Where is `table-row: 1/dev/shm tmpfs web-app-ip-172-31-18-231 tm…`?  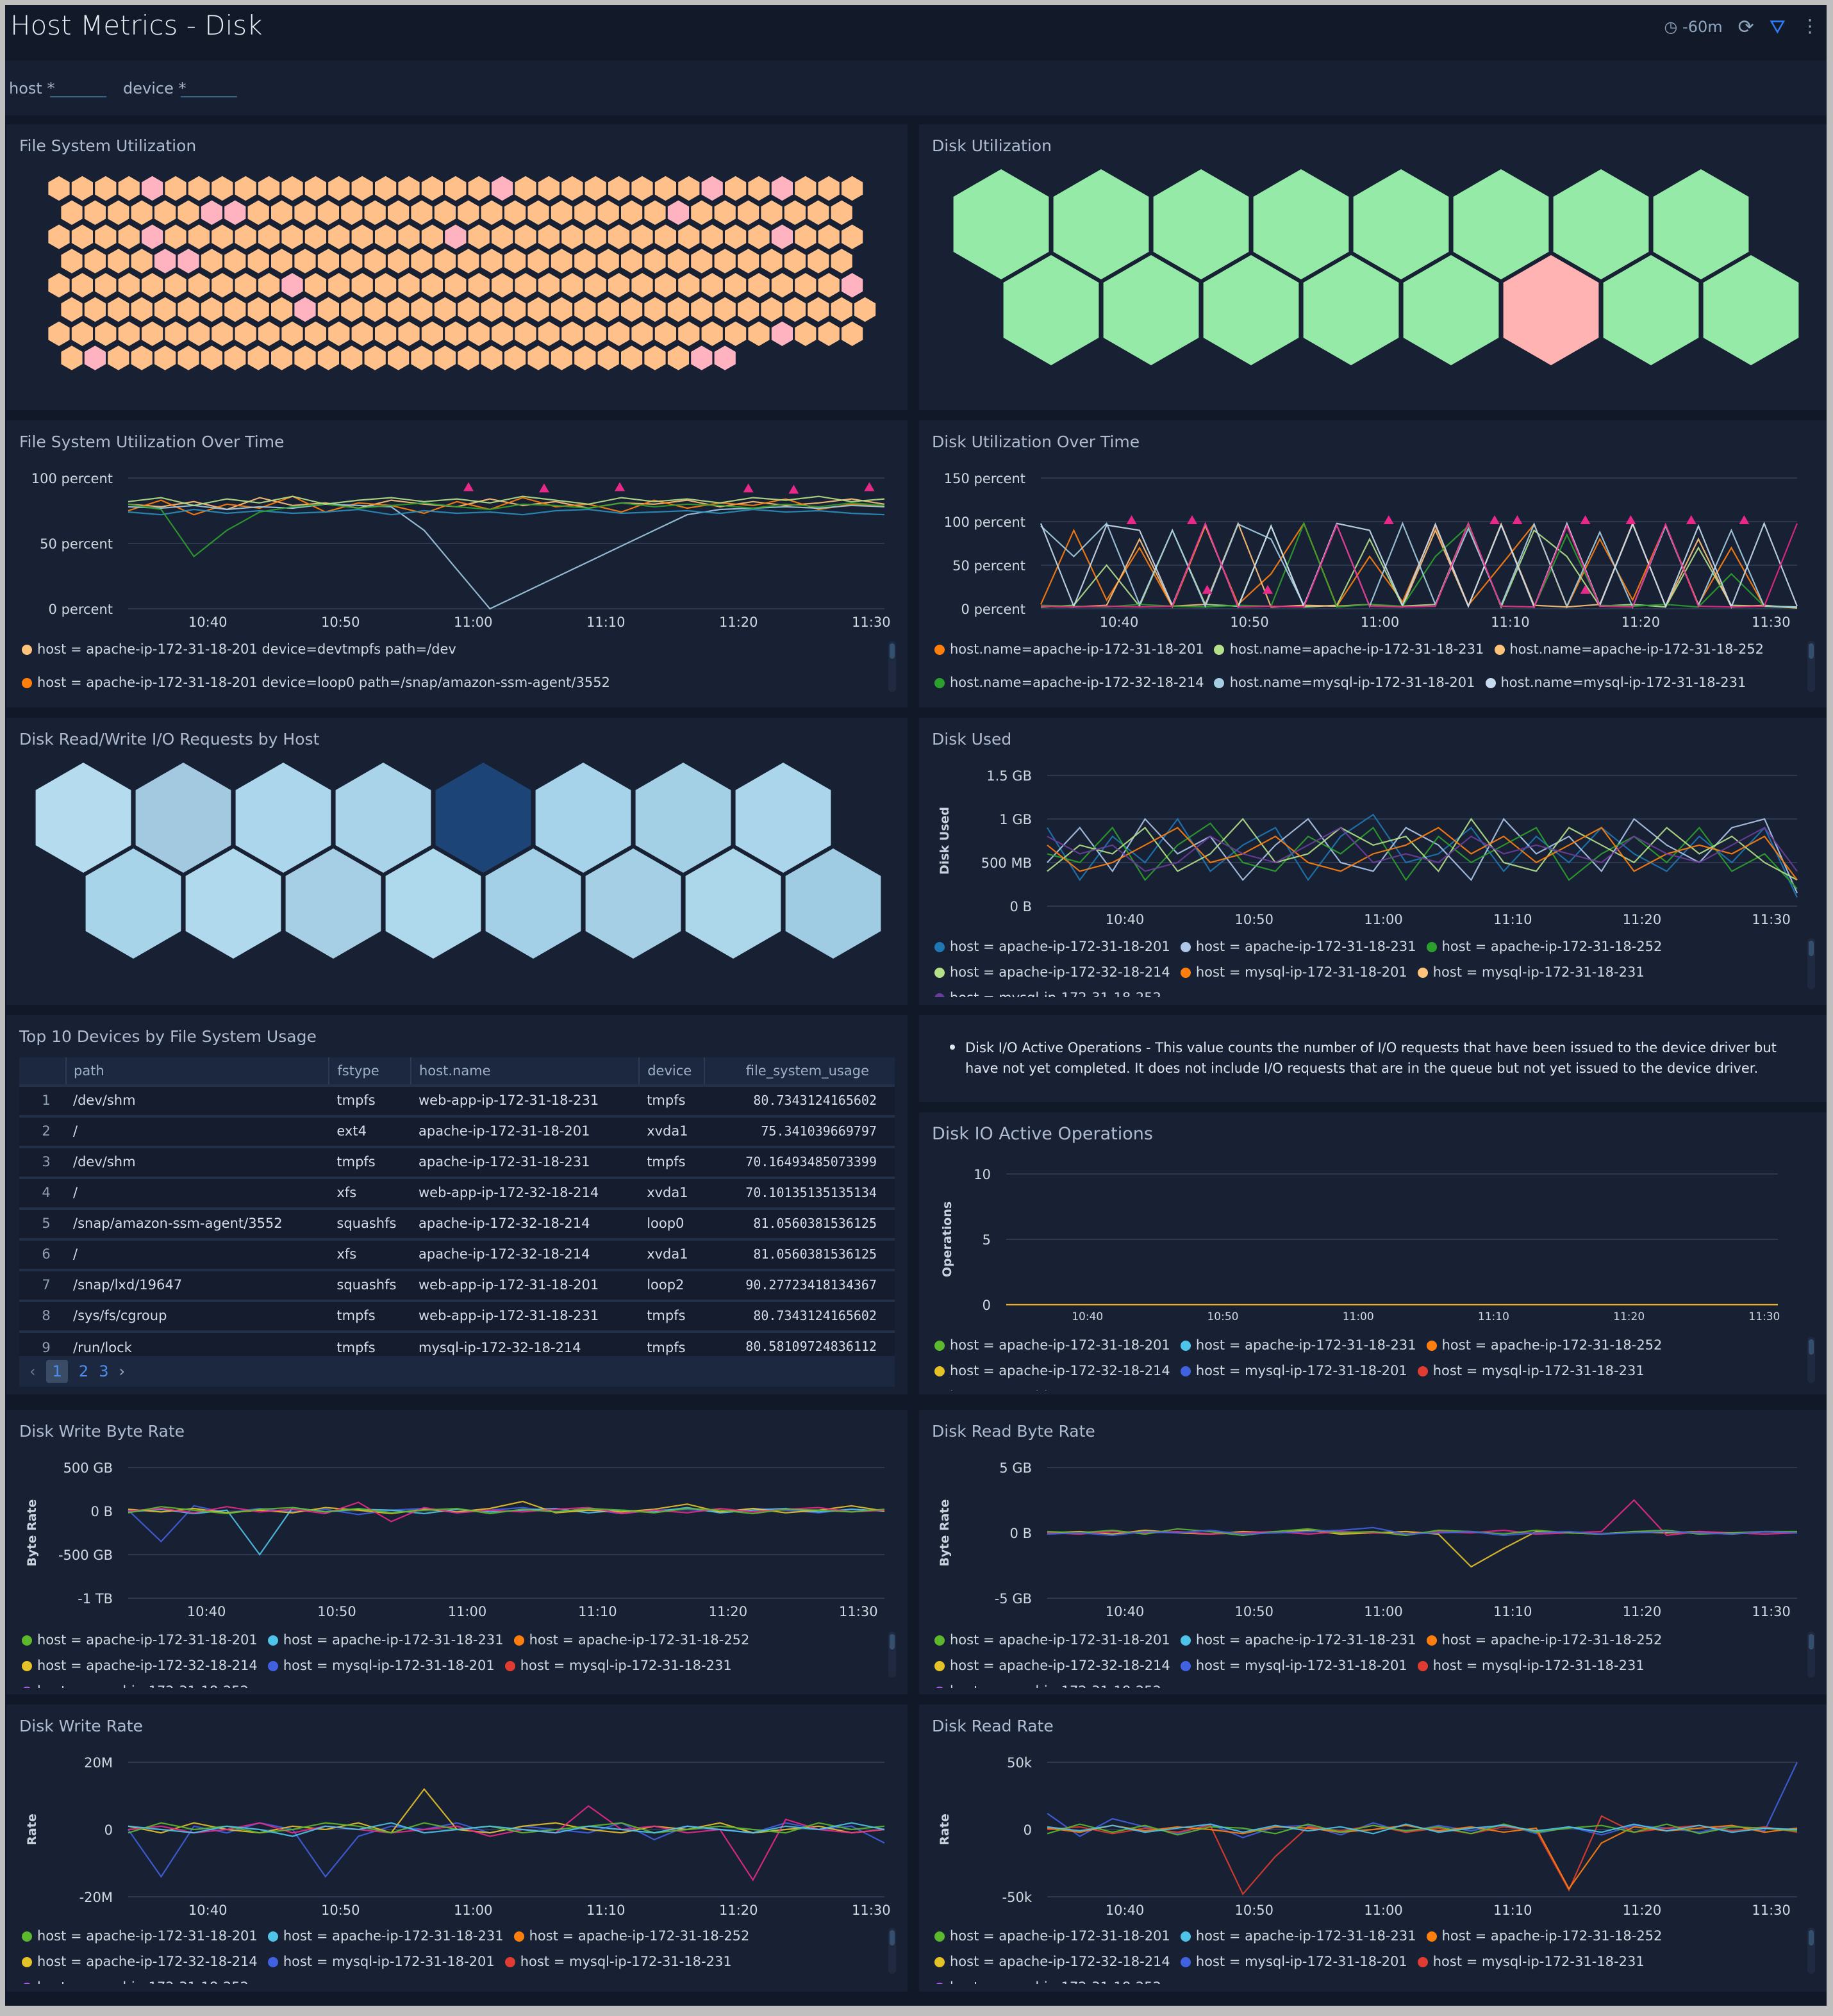
table-row: 1/dev/shm tmpfs web-app-ip-172-31-18-231 tm… is located at coordinates (457, 1100).